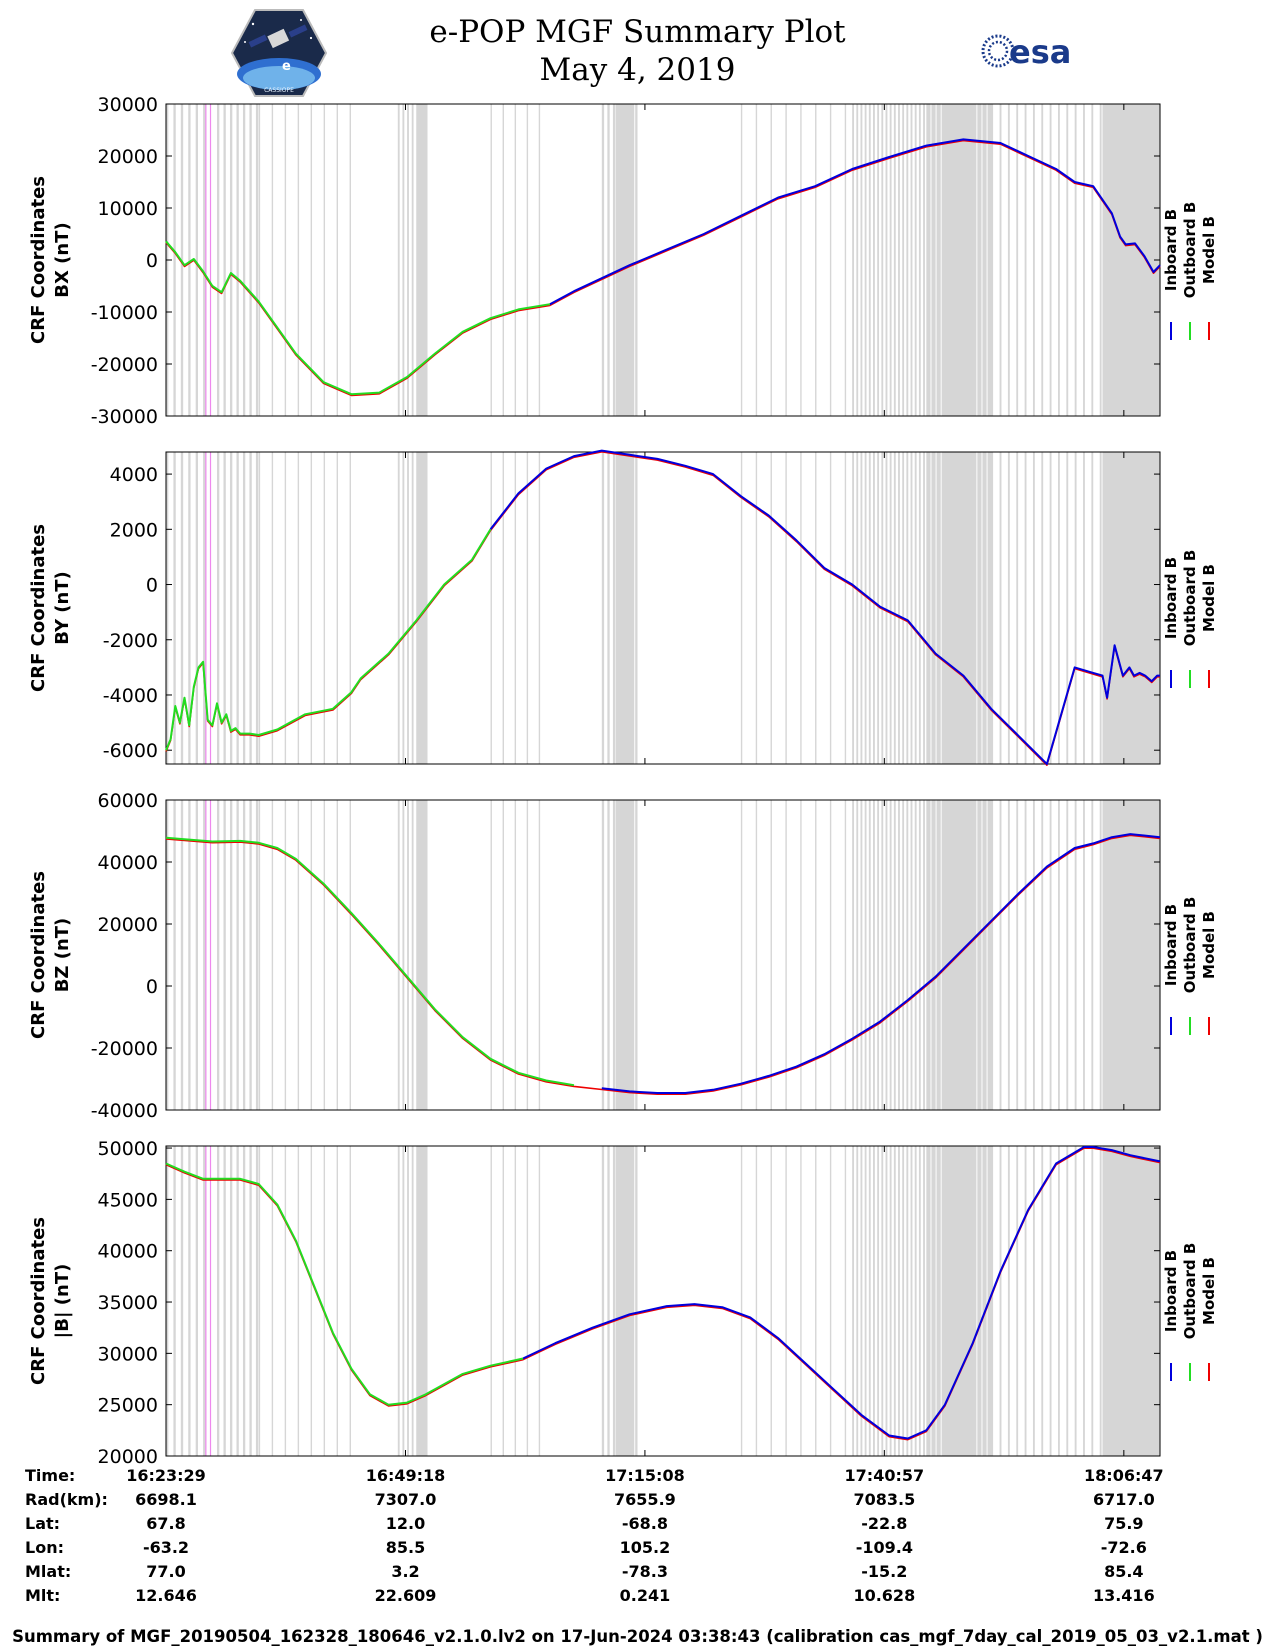  What do you see at coordinates (128, 209) in the screenshot?
I see `y-tick-label: 10000` at bounding box center [128, 209].